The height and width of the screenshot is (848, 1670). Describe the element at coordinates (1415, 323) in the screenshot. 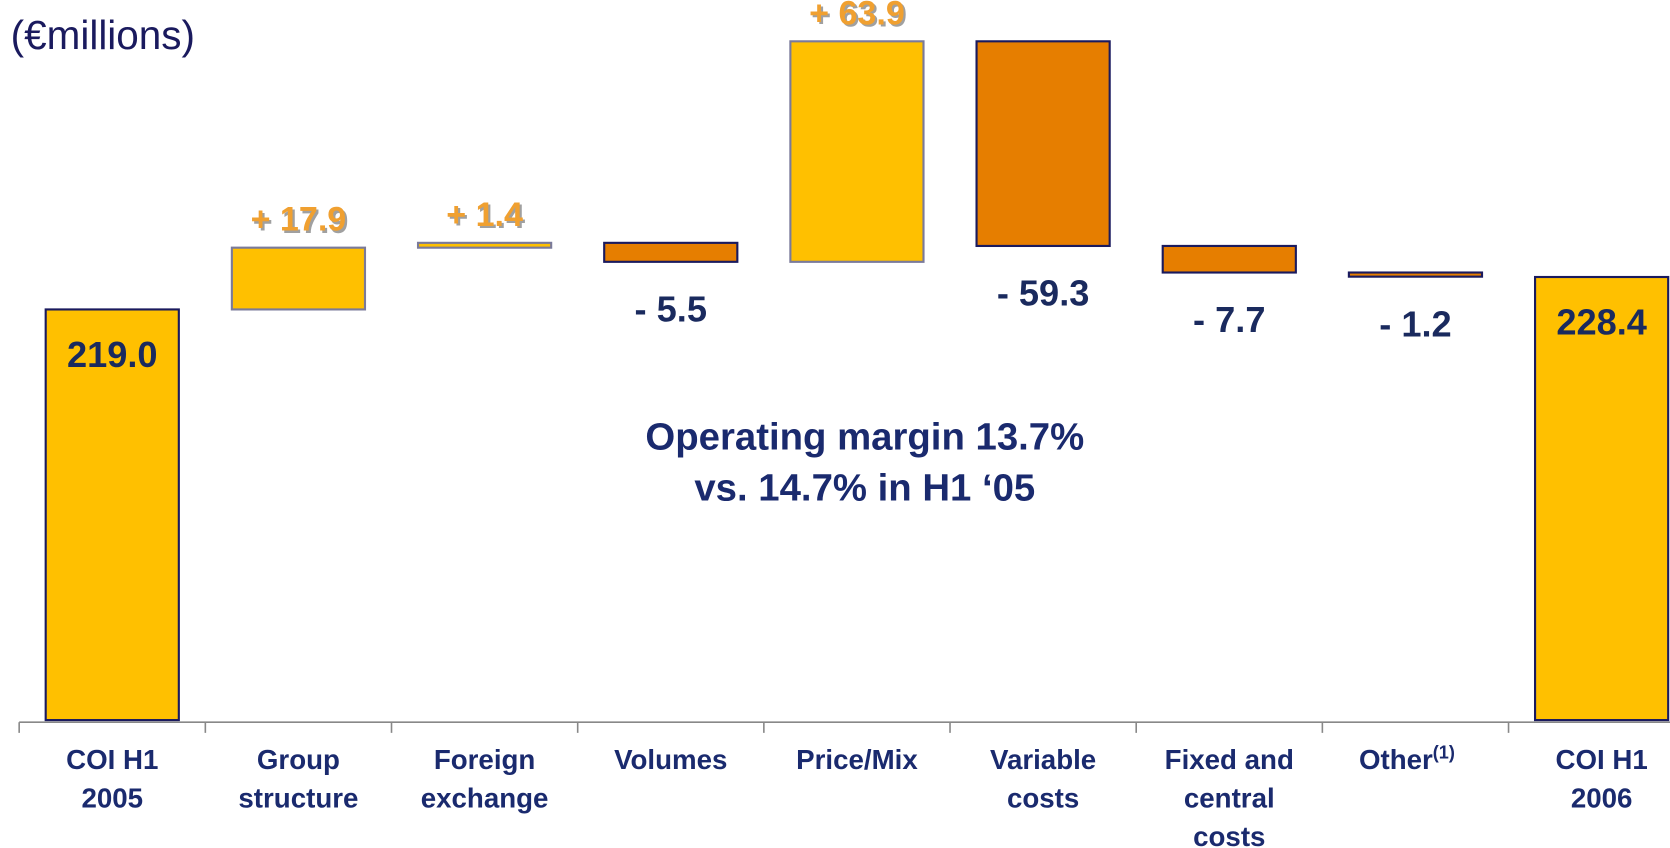

I see `value-label: - 1.2` at that location.